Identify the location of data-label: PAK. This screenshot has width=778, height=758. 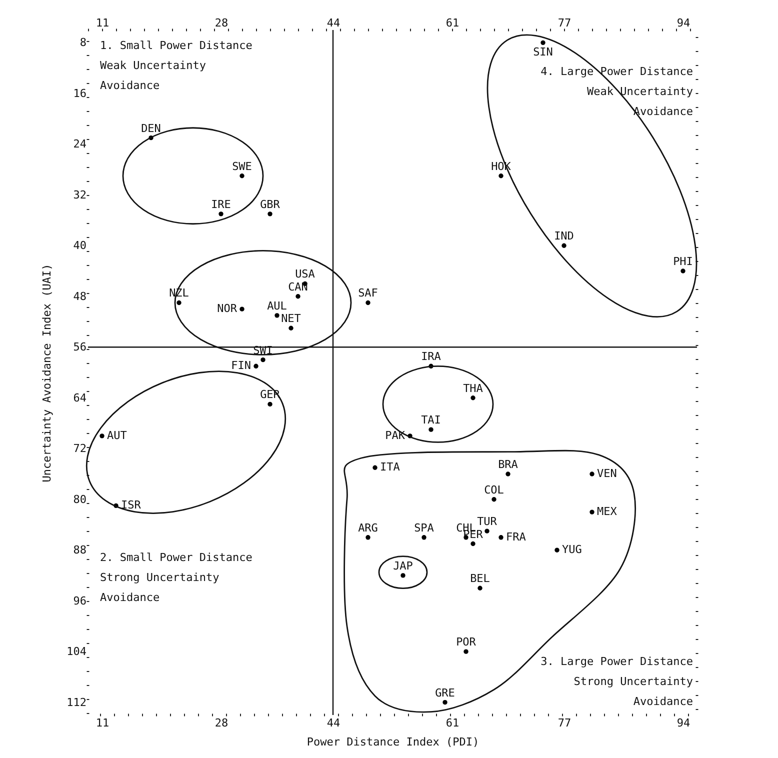
(395, 435).